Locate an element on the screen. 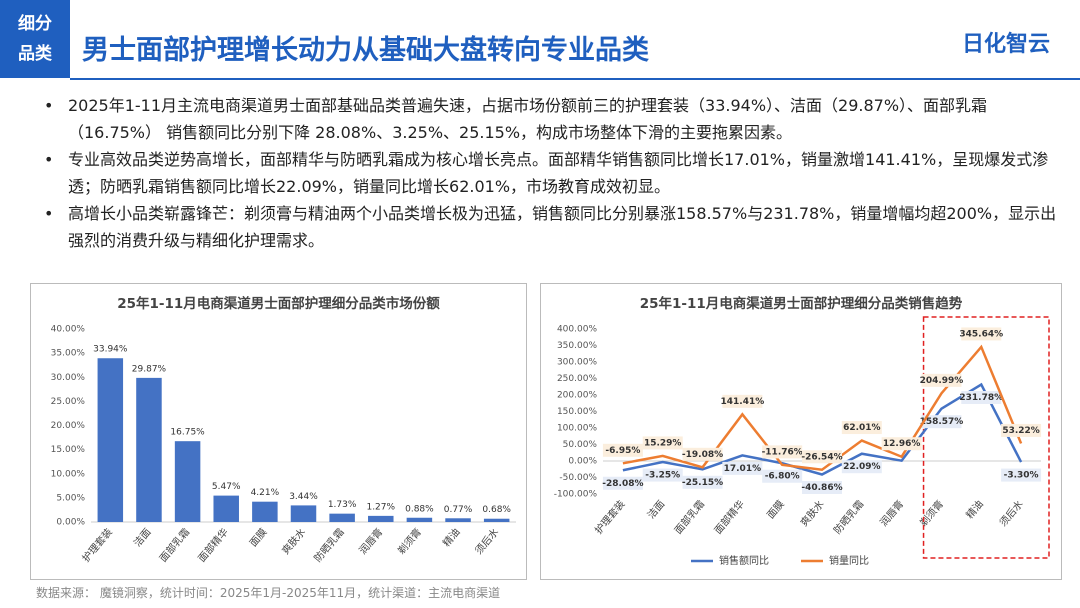 This screenshot has height=608, width=1080. data-label: 4.21% is located at coordinates (265, 493).